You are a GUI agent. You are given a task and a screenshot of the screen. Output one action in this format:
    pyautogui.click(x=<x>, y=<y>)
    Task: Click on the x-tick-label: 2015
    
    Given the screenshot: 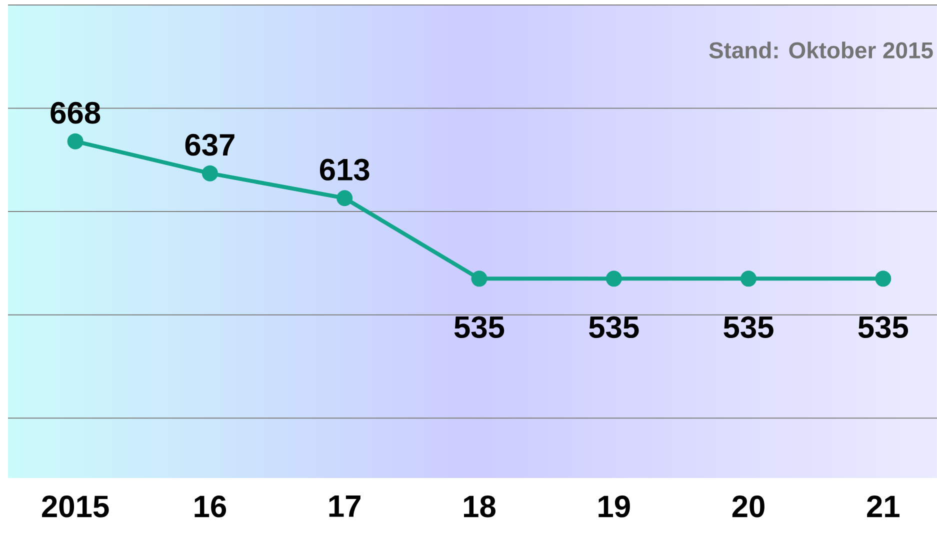 What is the action you would take?
    pyautogui.click(x=75, y=507)
    